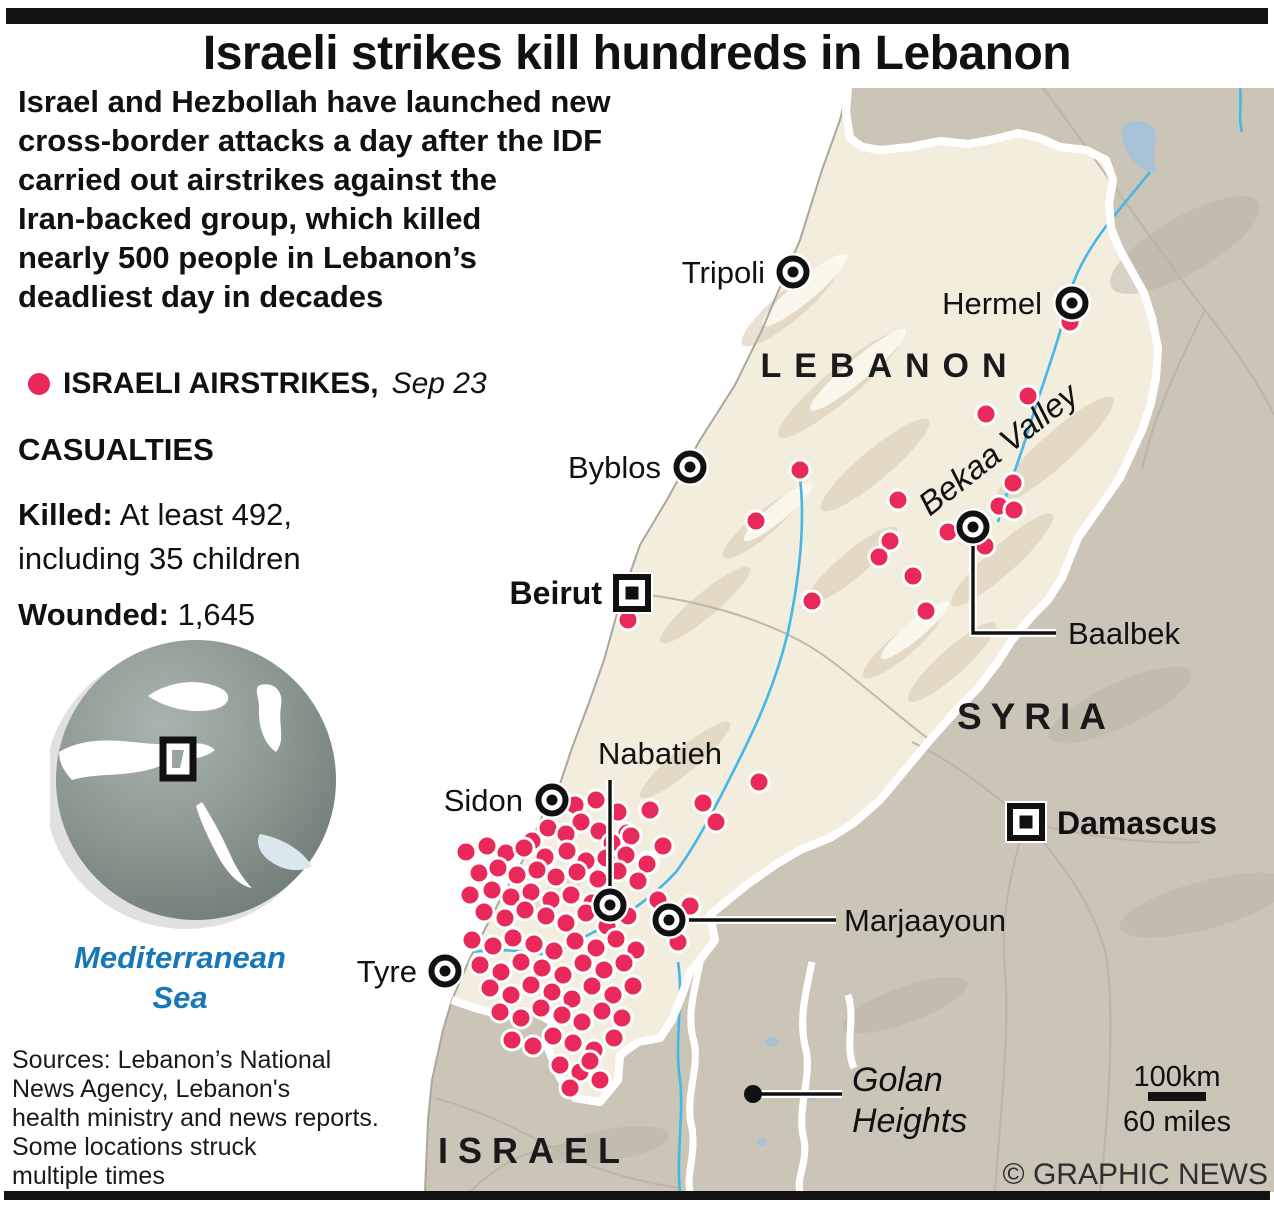  Describe the element at coordinates (170, 785) in the screenshot. I see `globe-seas` at that location.